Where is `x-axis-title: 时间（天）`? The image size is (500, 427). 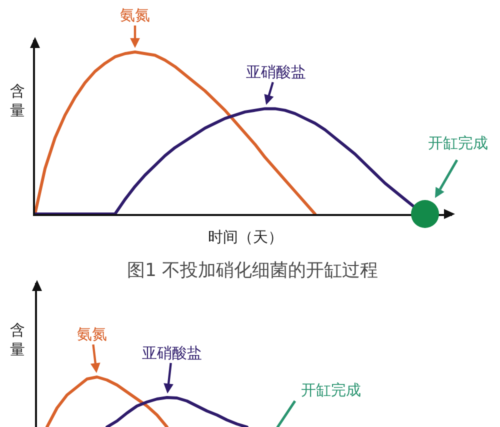
x-axis-title: 时间（天） is located at coordinates (245, 237).